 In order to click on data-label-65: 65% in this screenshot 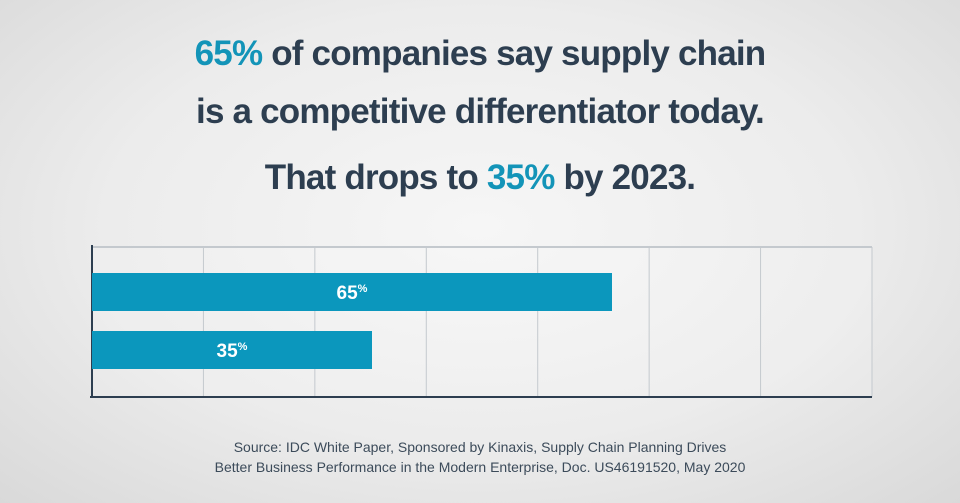, I will do `click(352, 293)`.